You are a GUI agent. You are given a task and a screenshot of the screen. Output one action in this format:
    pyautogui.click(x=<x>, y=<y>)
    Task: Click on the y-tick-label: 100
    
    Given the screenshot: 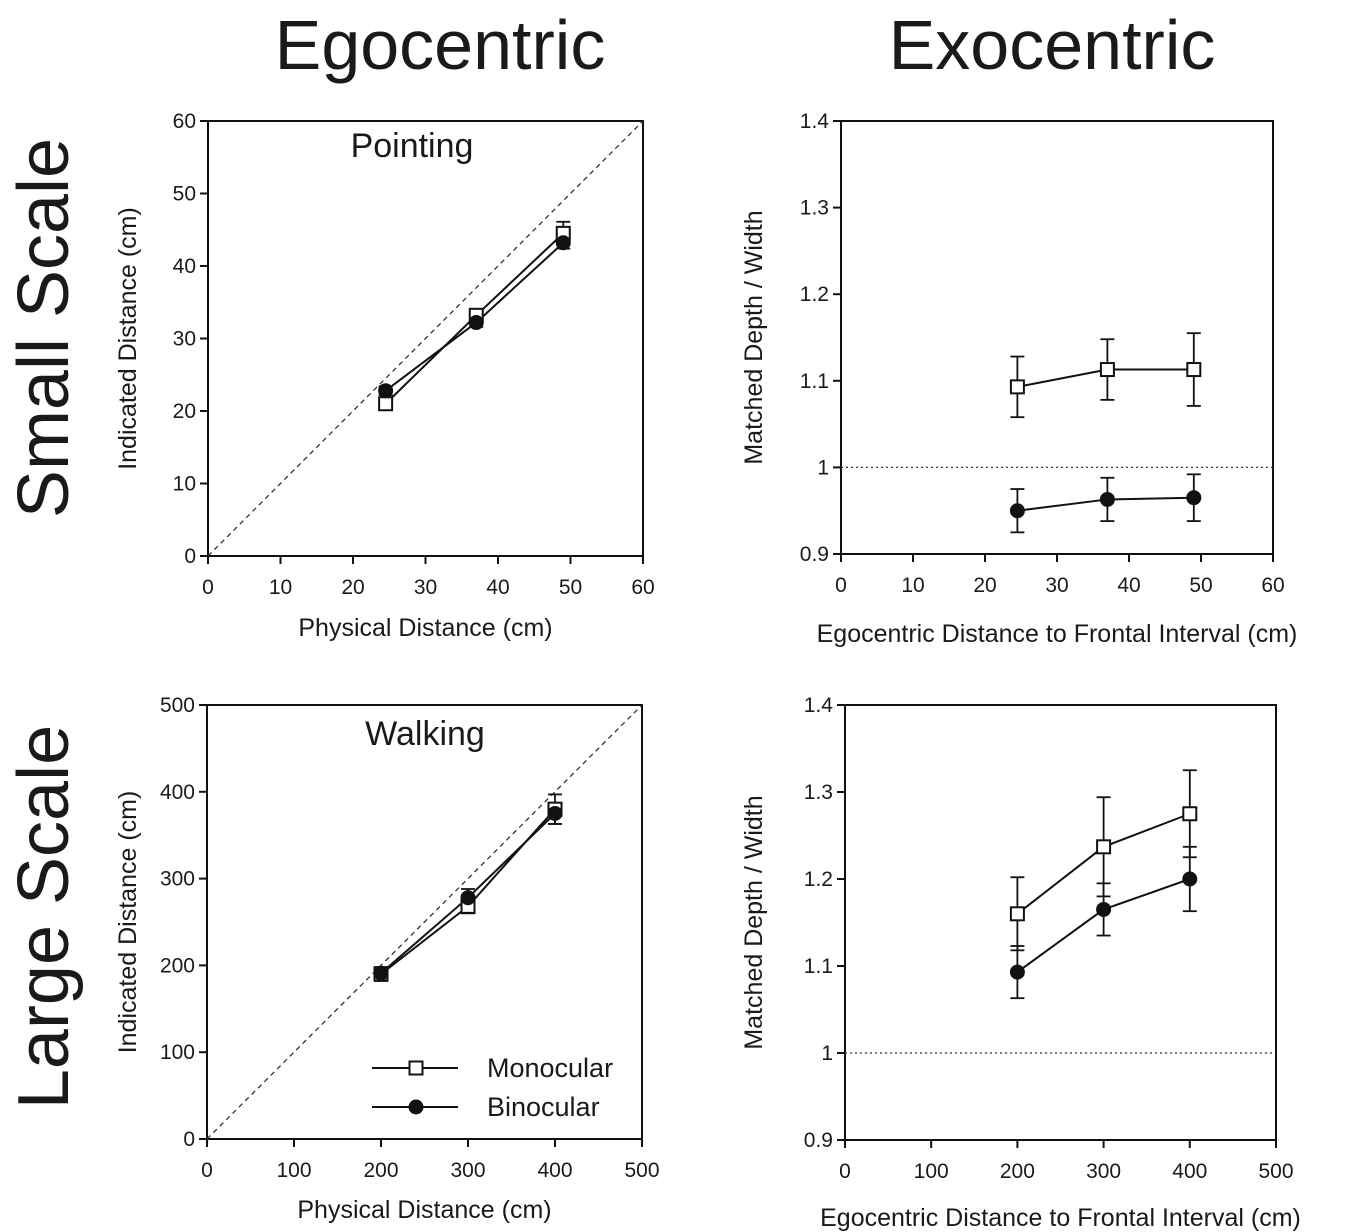 What is the action you would take?
    pyautogui.click(x=177, y=1052)
    